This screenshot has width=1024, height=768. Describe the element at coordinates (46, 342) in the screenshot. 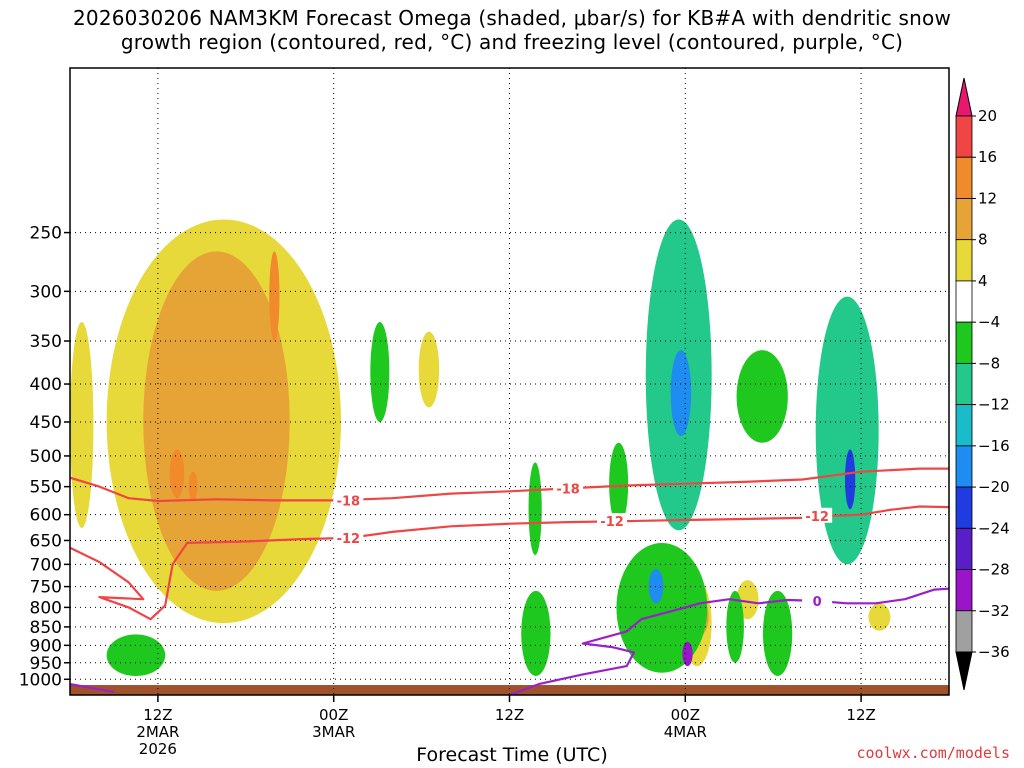

I see `y-tick-label-350: 350` at that location.